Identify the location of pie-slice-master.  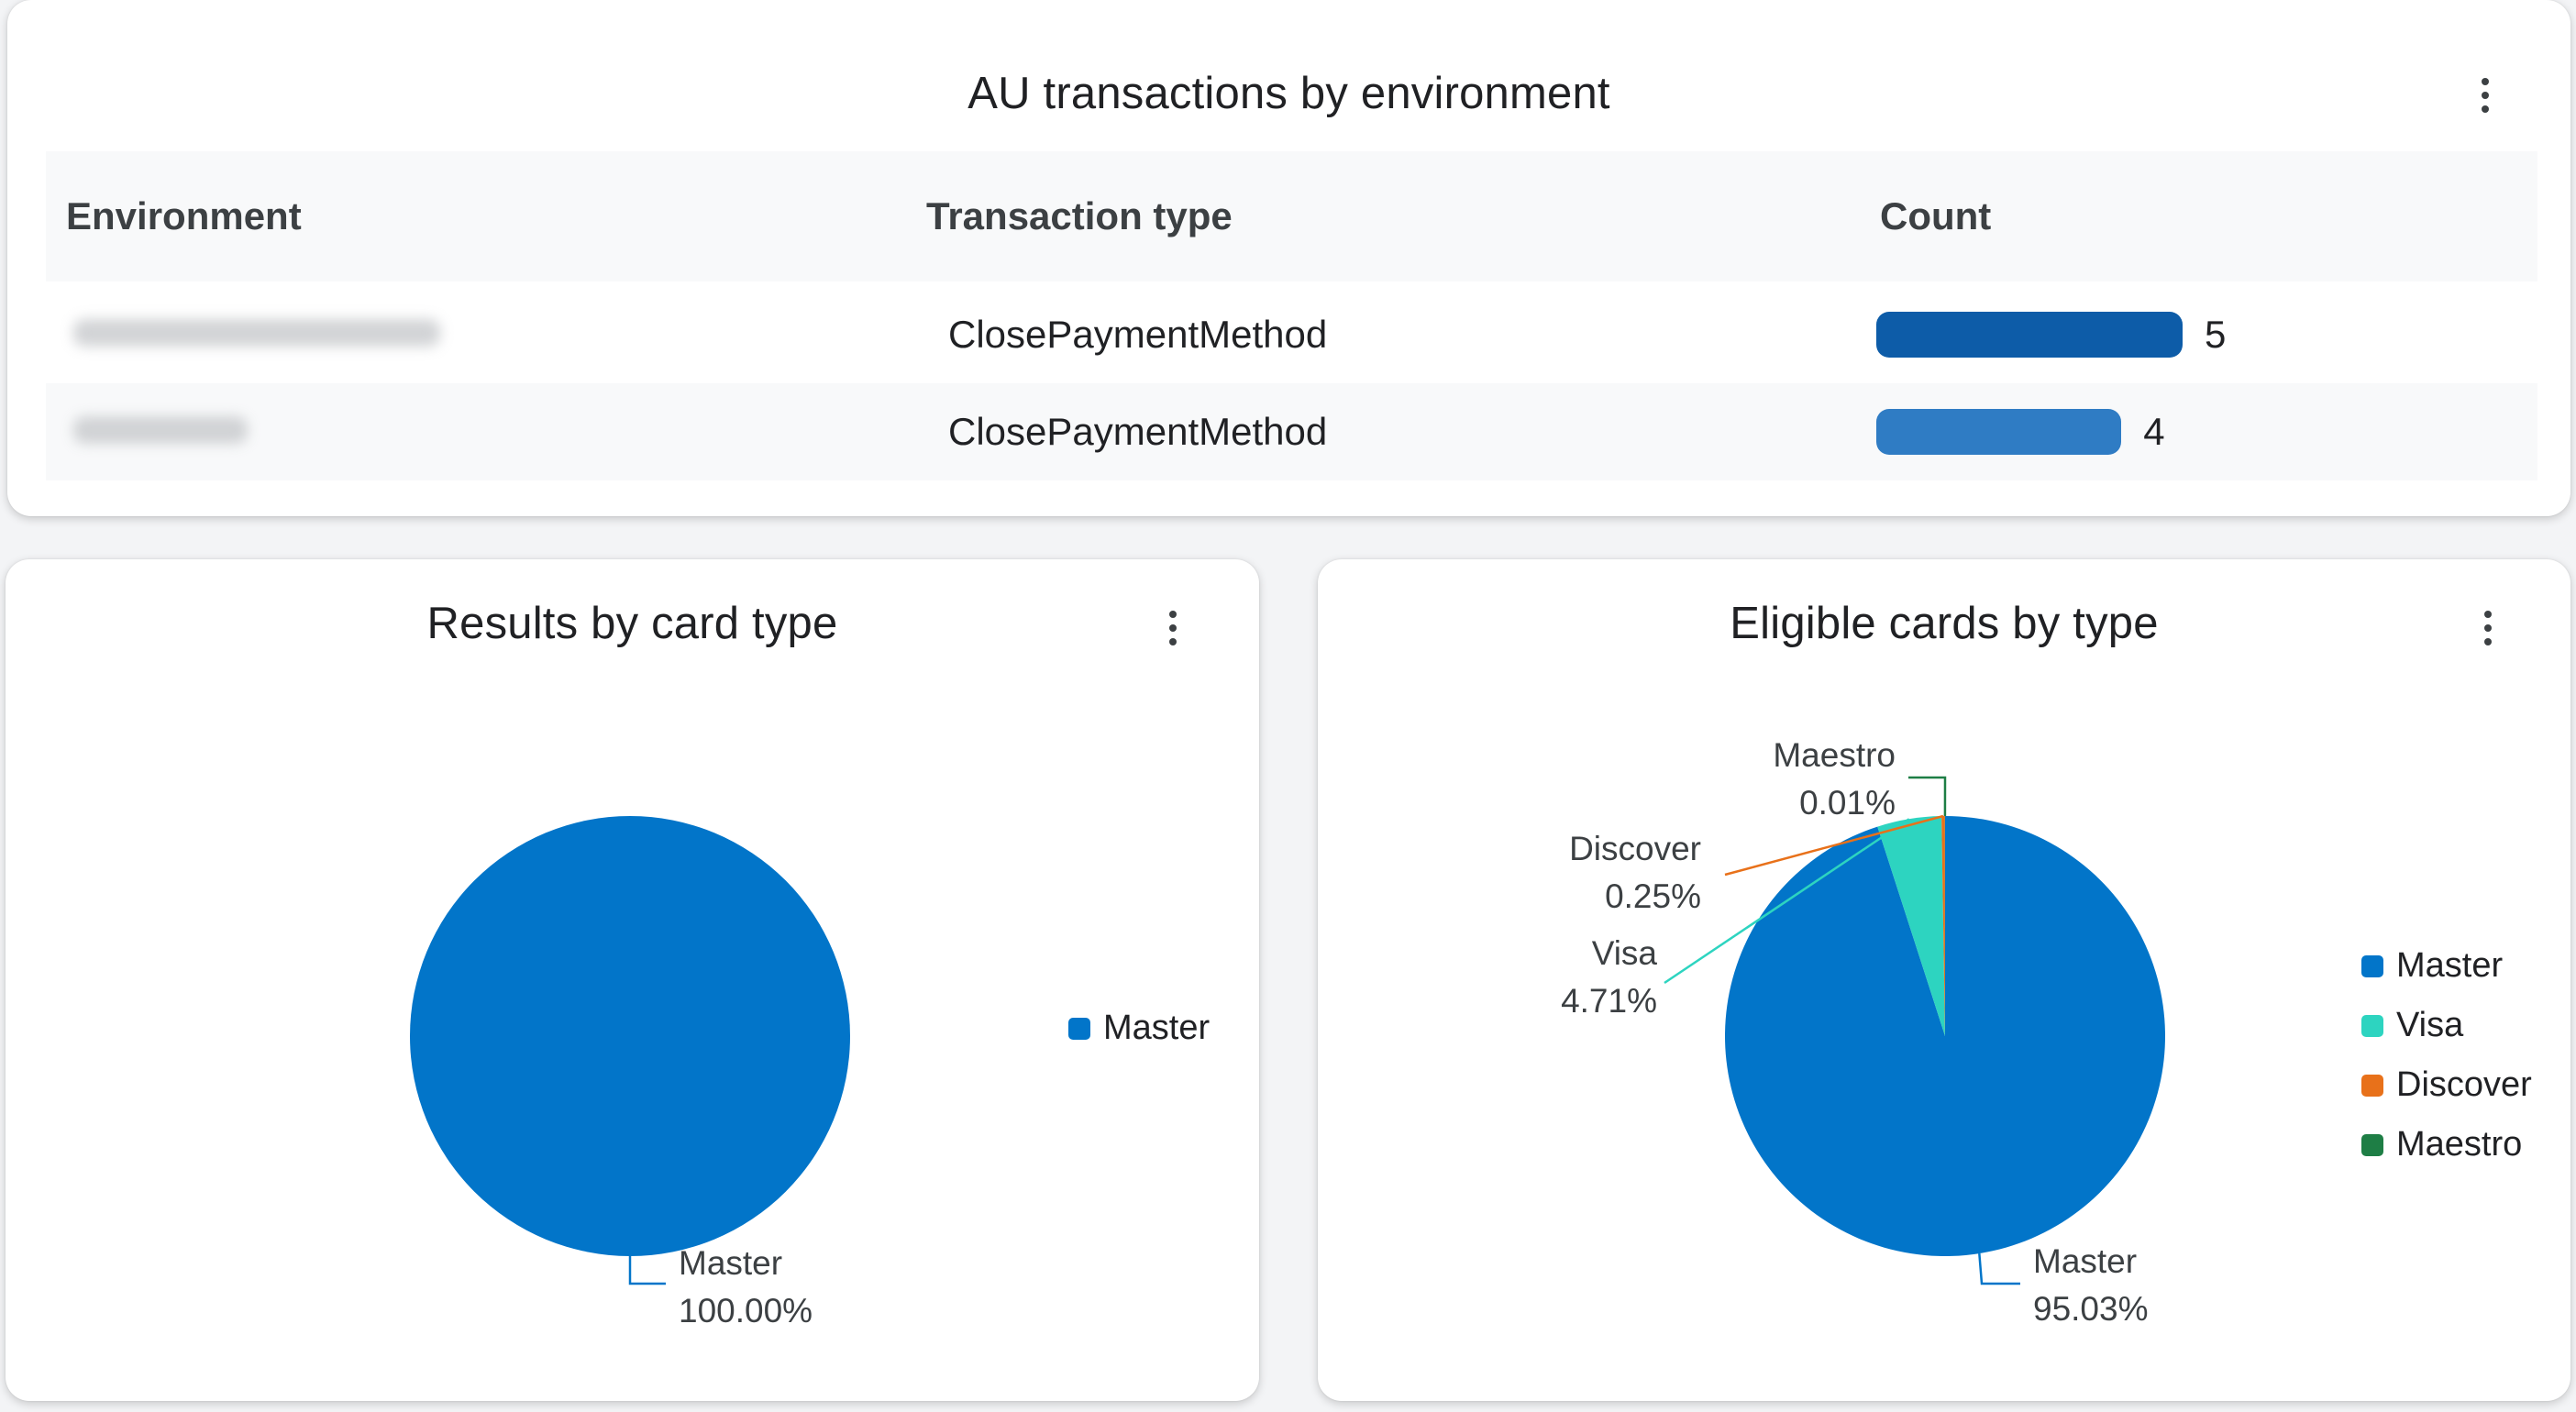
(630, 1036).